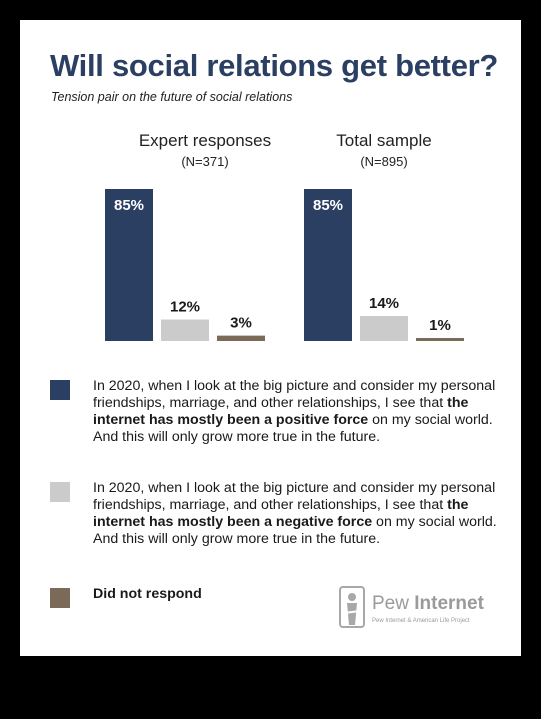  What do you see at coordinates (440, 325) in the screenshot?
I see `bar-label-total-no-response: 1%` at bounding box center [440, 325].